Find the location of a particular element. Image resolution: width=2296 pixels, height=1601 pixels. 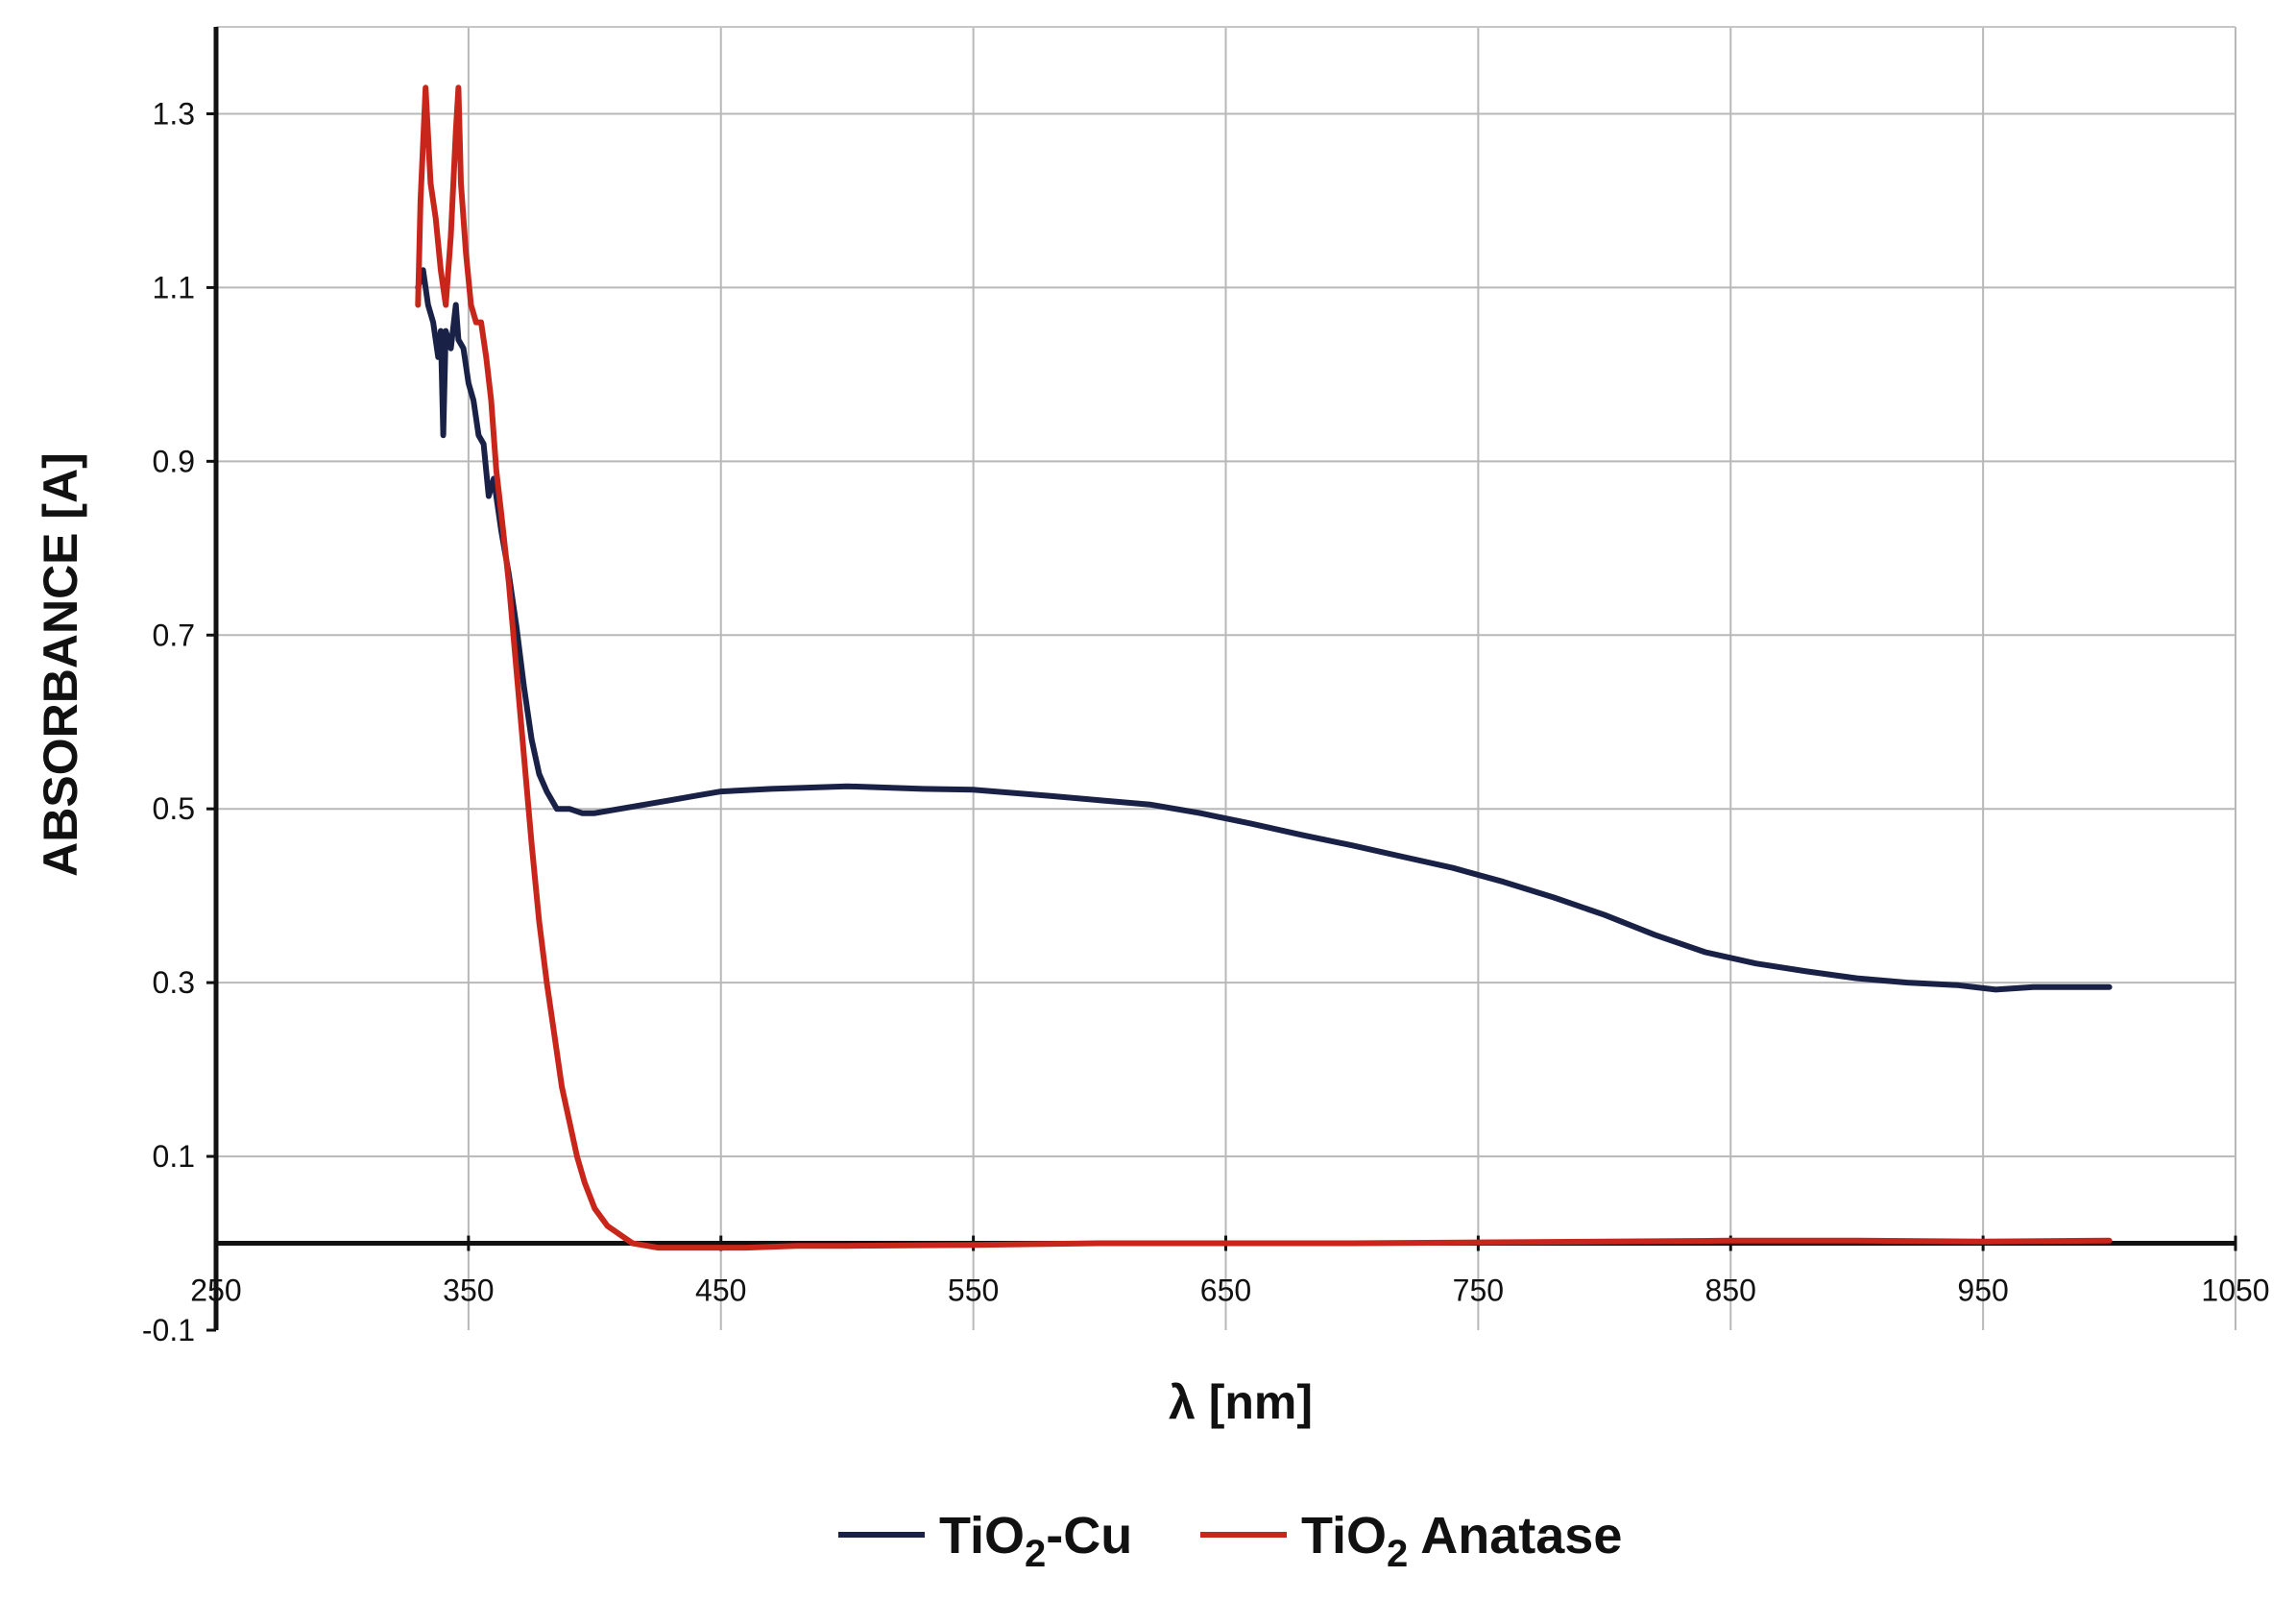

y-tick-label: -0.1 is located at coordinates (168, 1330).